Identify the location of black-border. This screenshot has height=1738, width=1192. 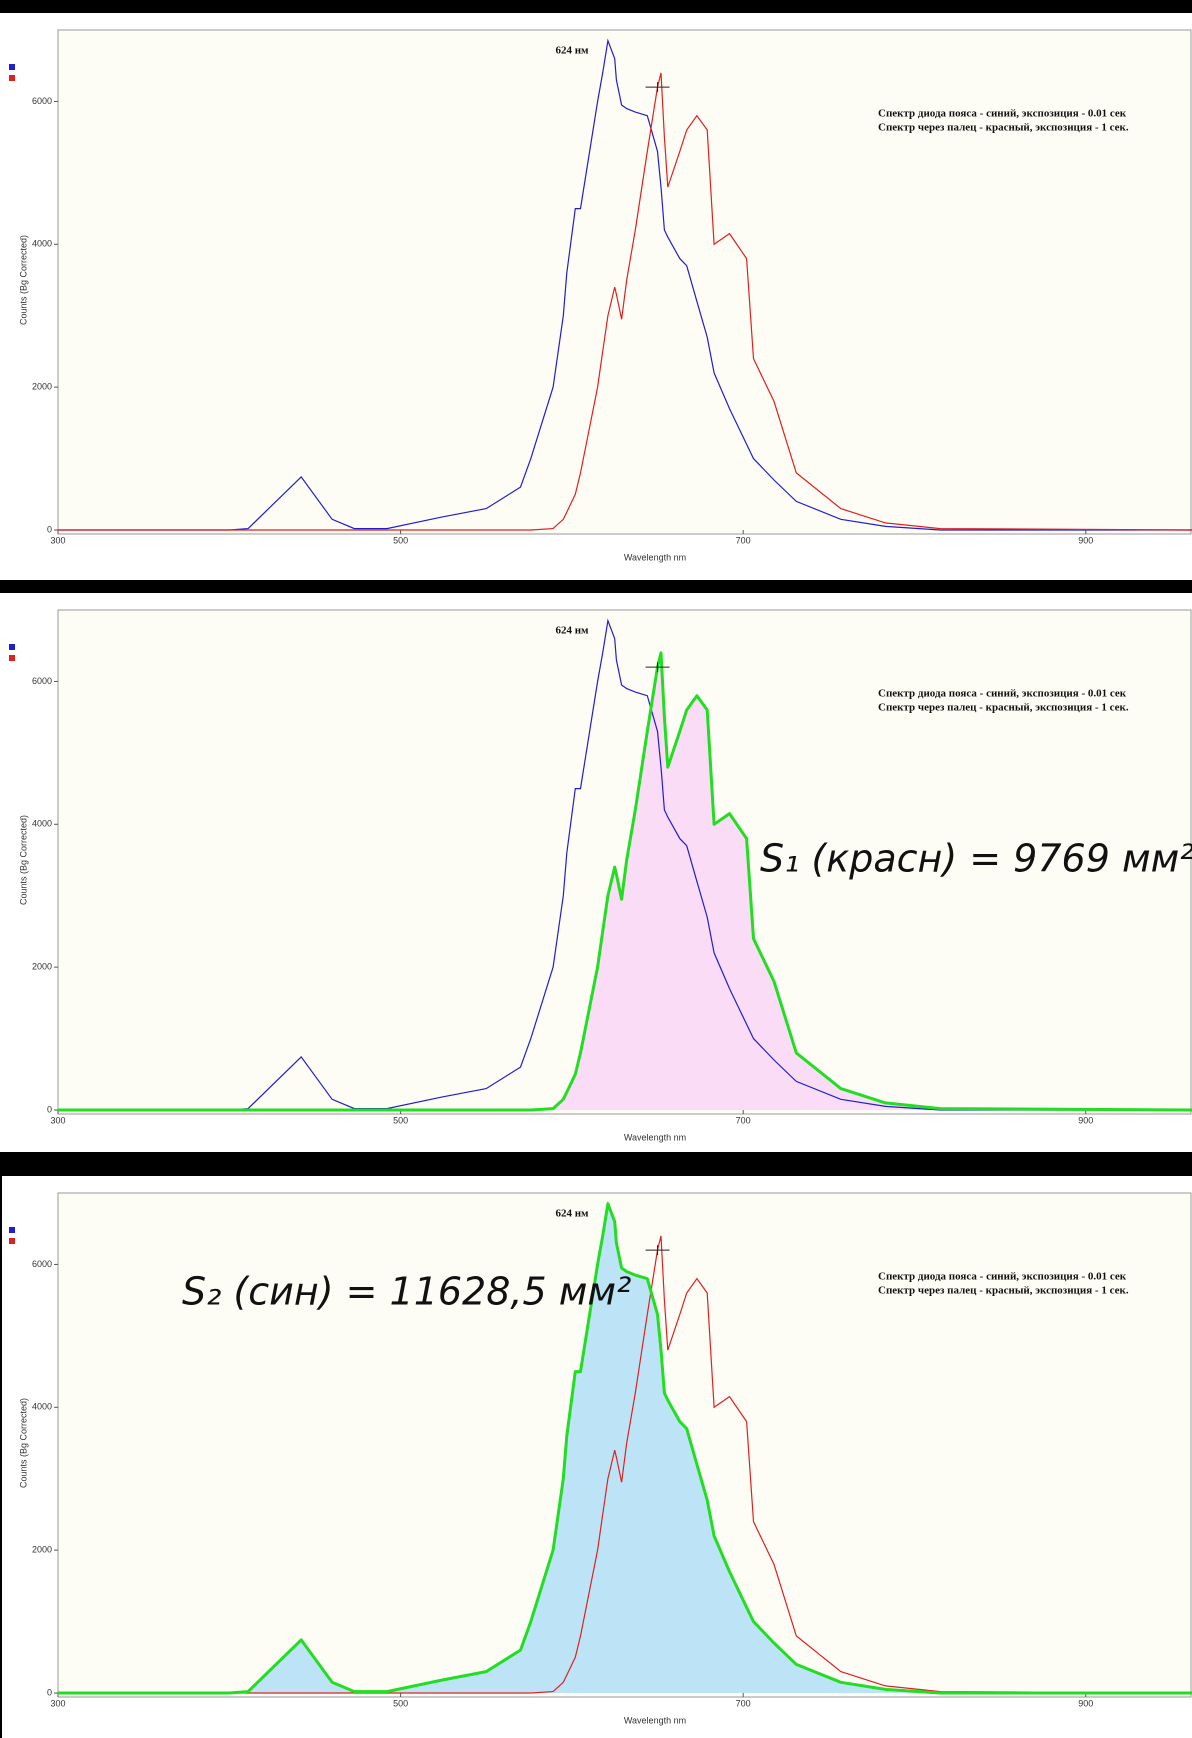
(1, 1457).